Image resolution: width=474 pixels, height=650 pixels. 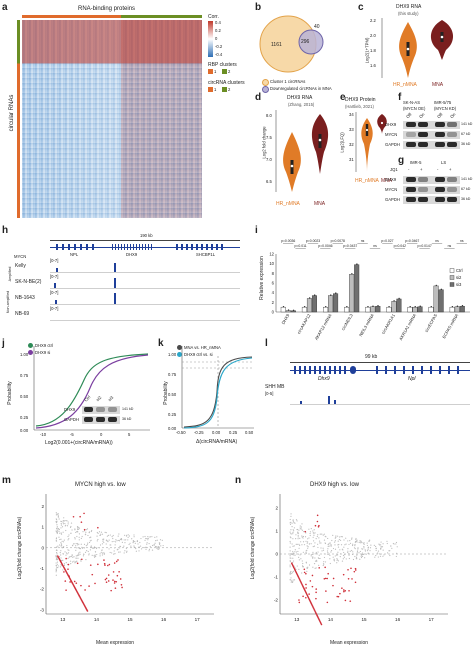 I want to click on bar-i-category: DHX9, so click(x=286, y=318).